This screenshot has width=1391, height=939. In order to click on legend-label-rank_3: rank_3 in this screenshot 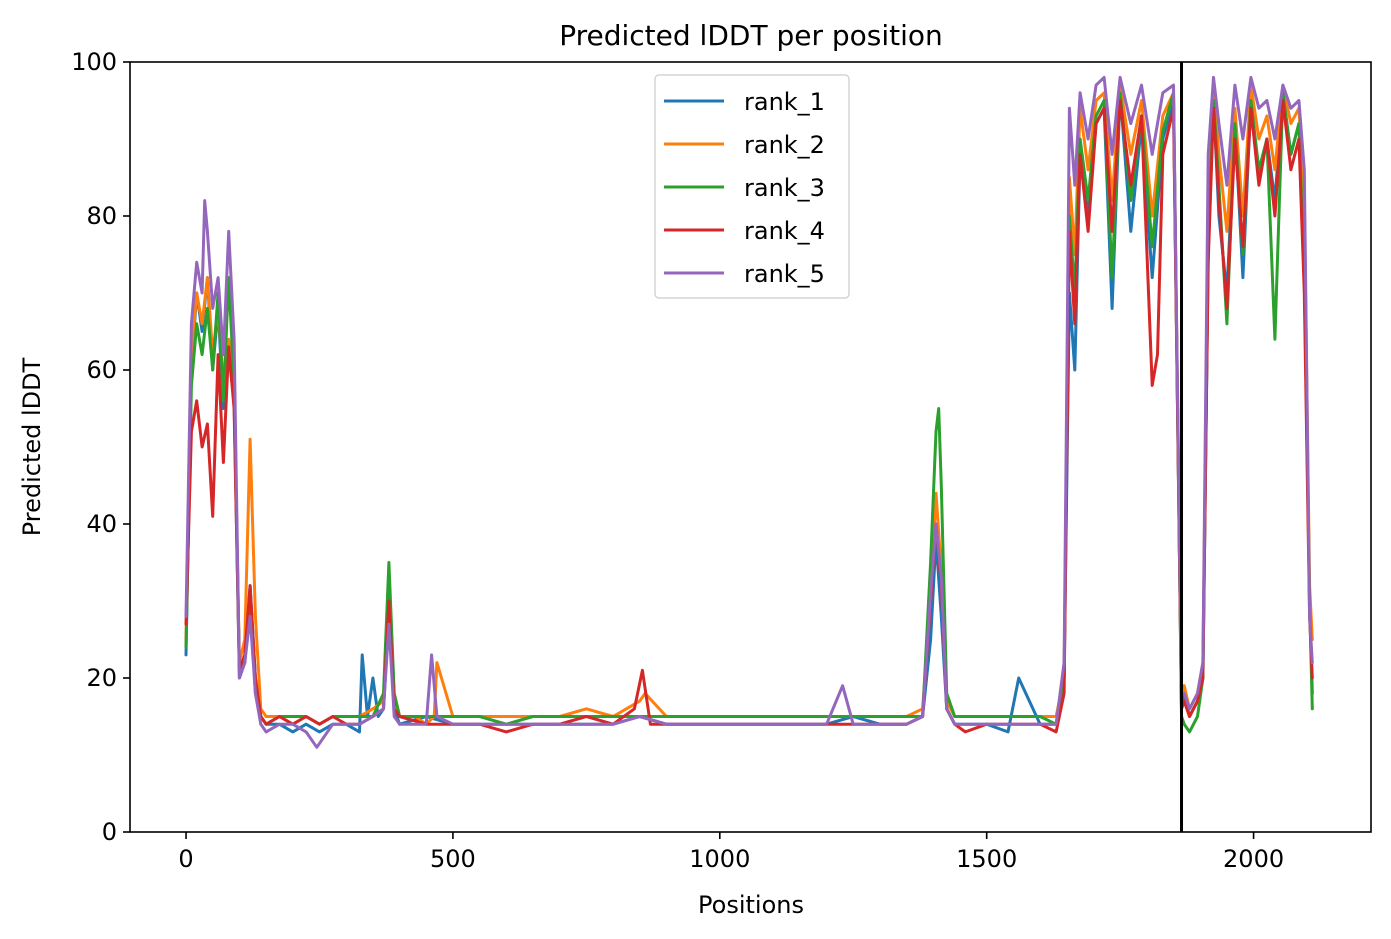, I will do `click(784, 188)`.